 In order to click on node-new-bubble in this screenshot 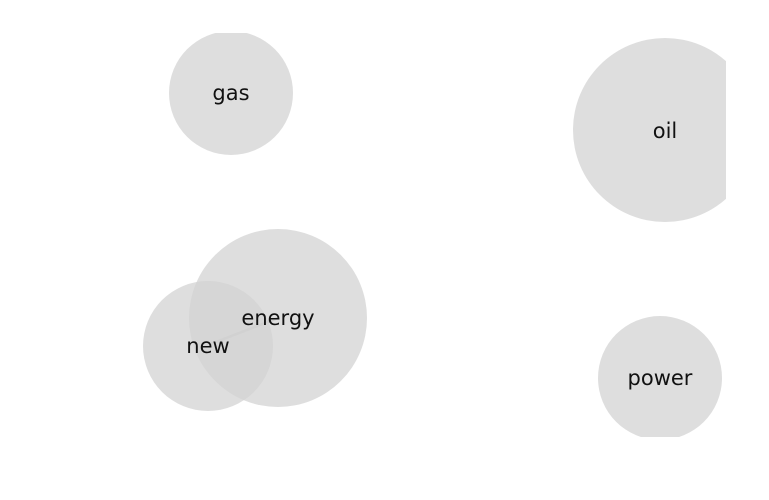, I will do `click(208, 346)`.